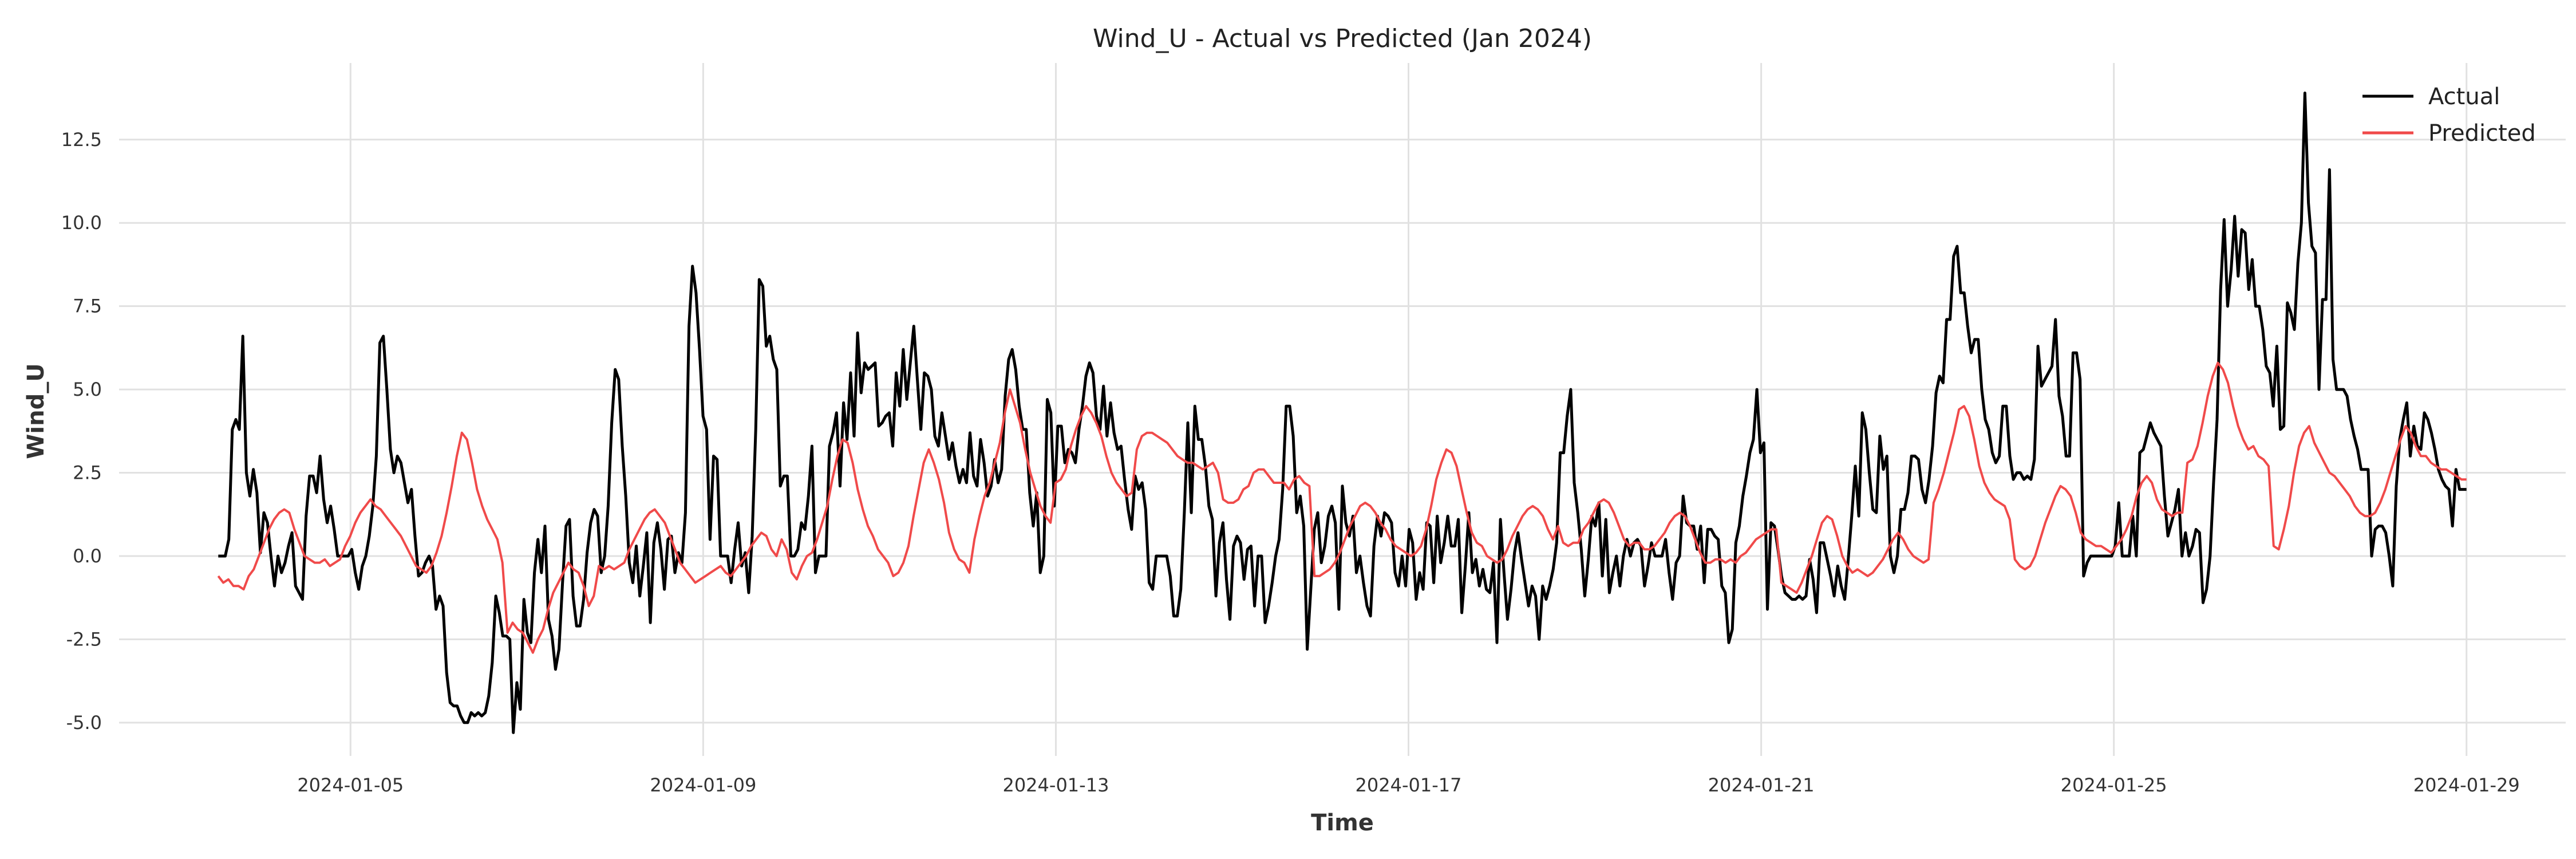  Describe the element at coordinates (1342, 823) in the screenshot. I see `x-axis-label: Time` at that location.